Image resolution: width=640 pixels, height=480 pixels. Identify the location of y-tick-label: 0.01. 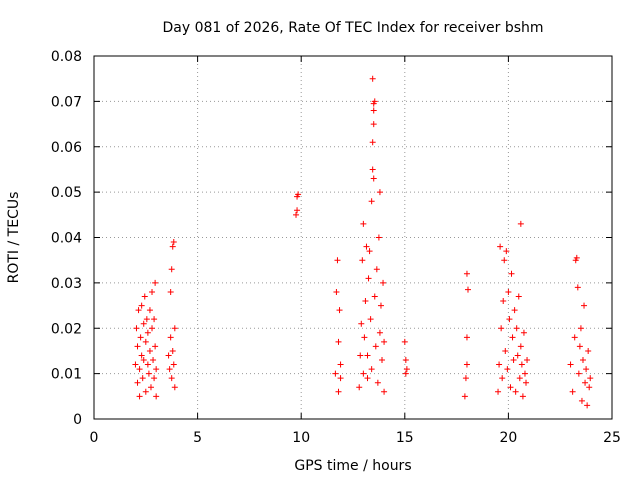
(66, 375).